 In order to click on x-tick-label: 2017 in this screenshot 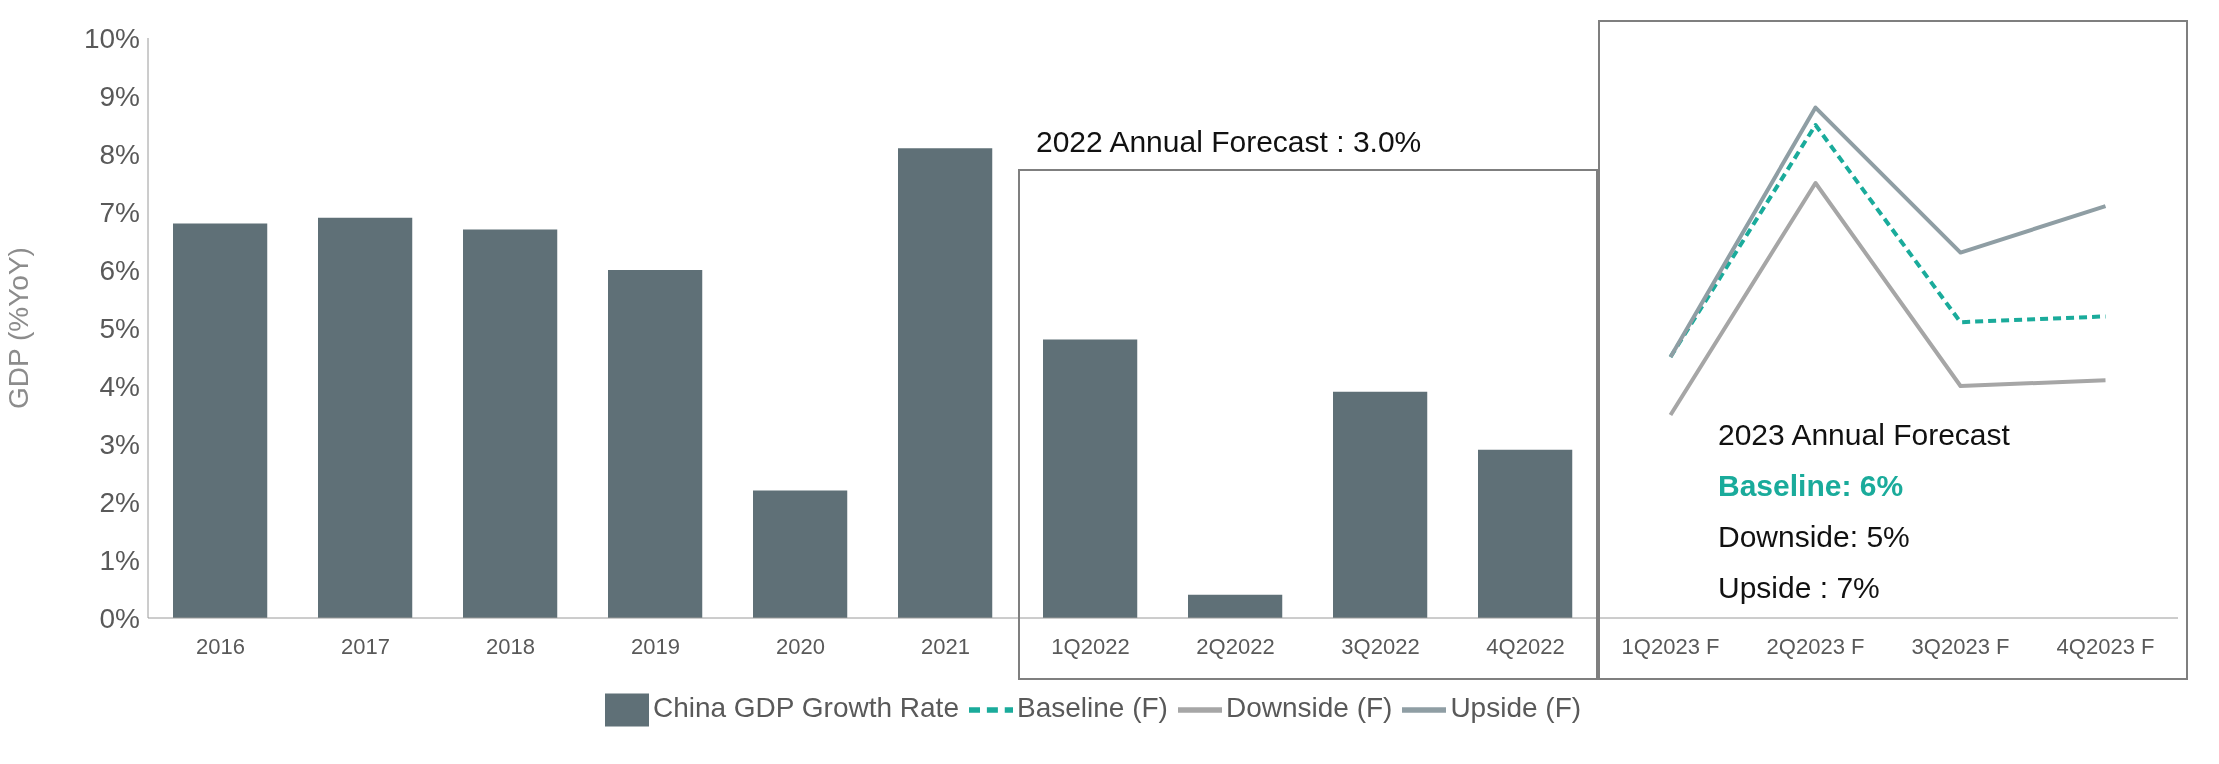, I will do `click(365, 646)`.